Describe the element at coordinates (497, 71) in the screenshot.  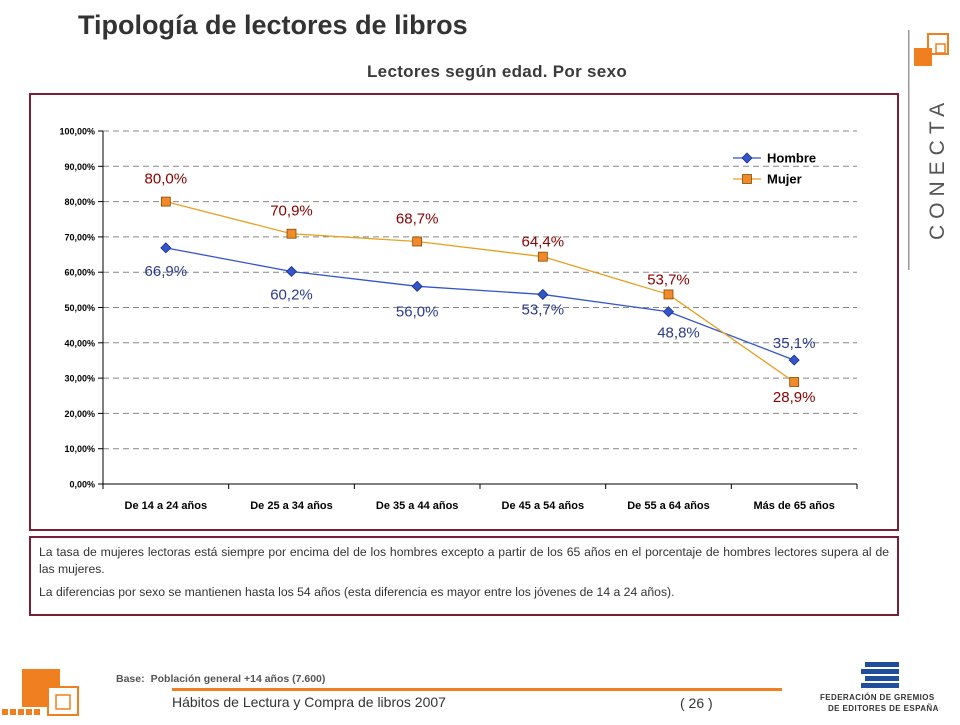
I see `chart-subtitle: Lectores según edad. Por sexo` at that location.